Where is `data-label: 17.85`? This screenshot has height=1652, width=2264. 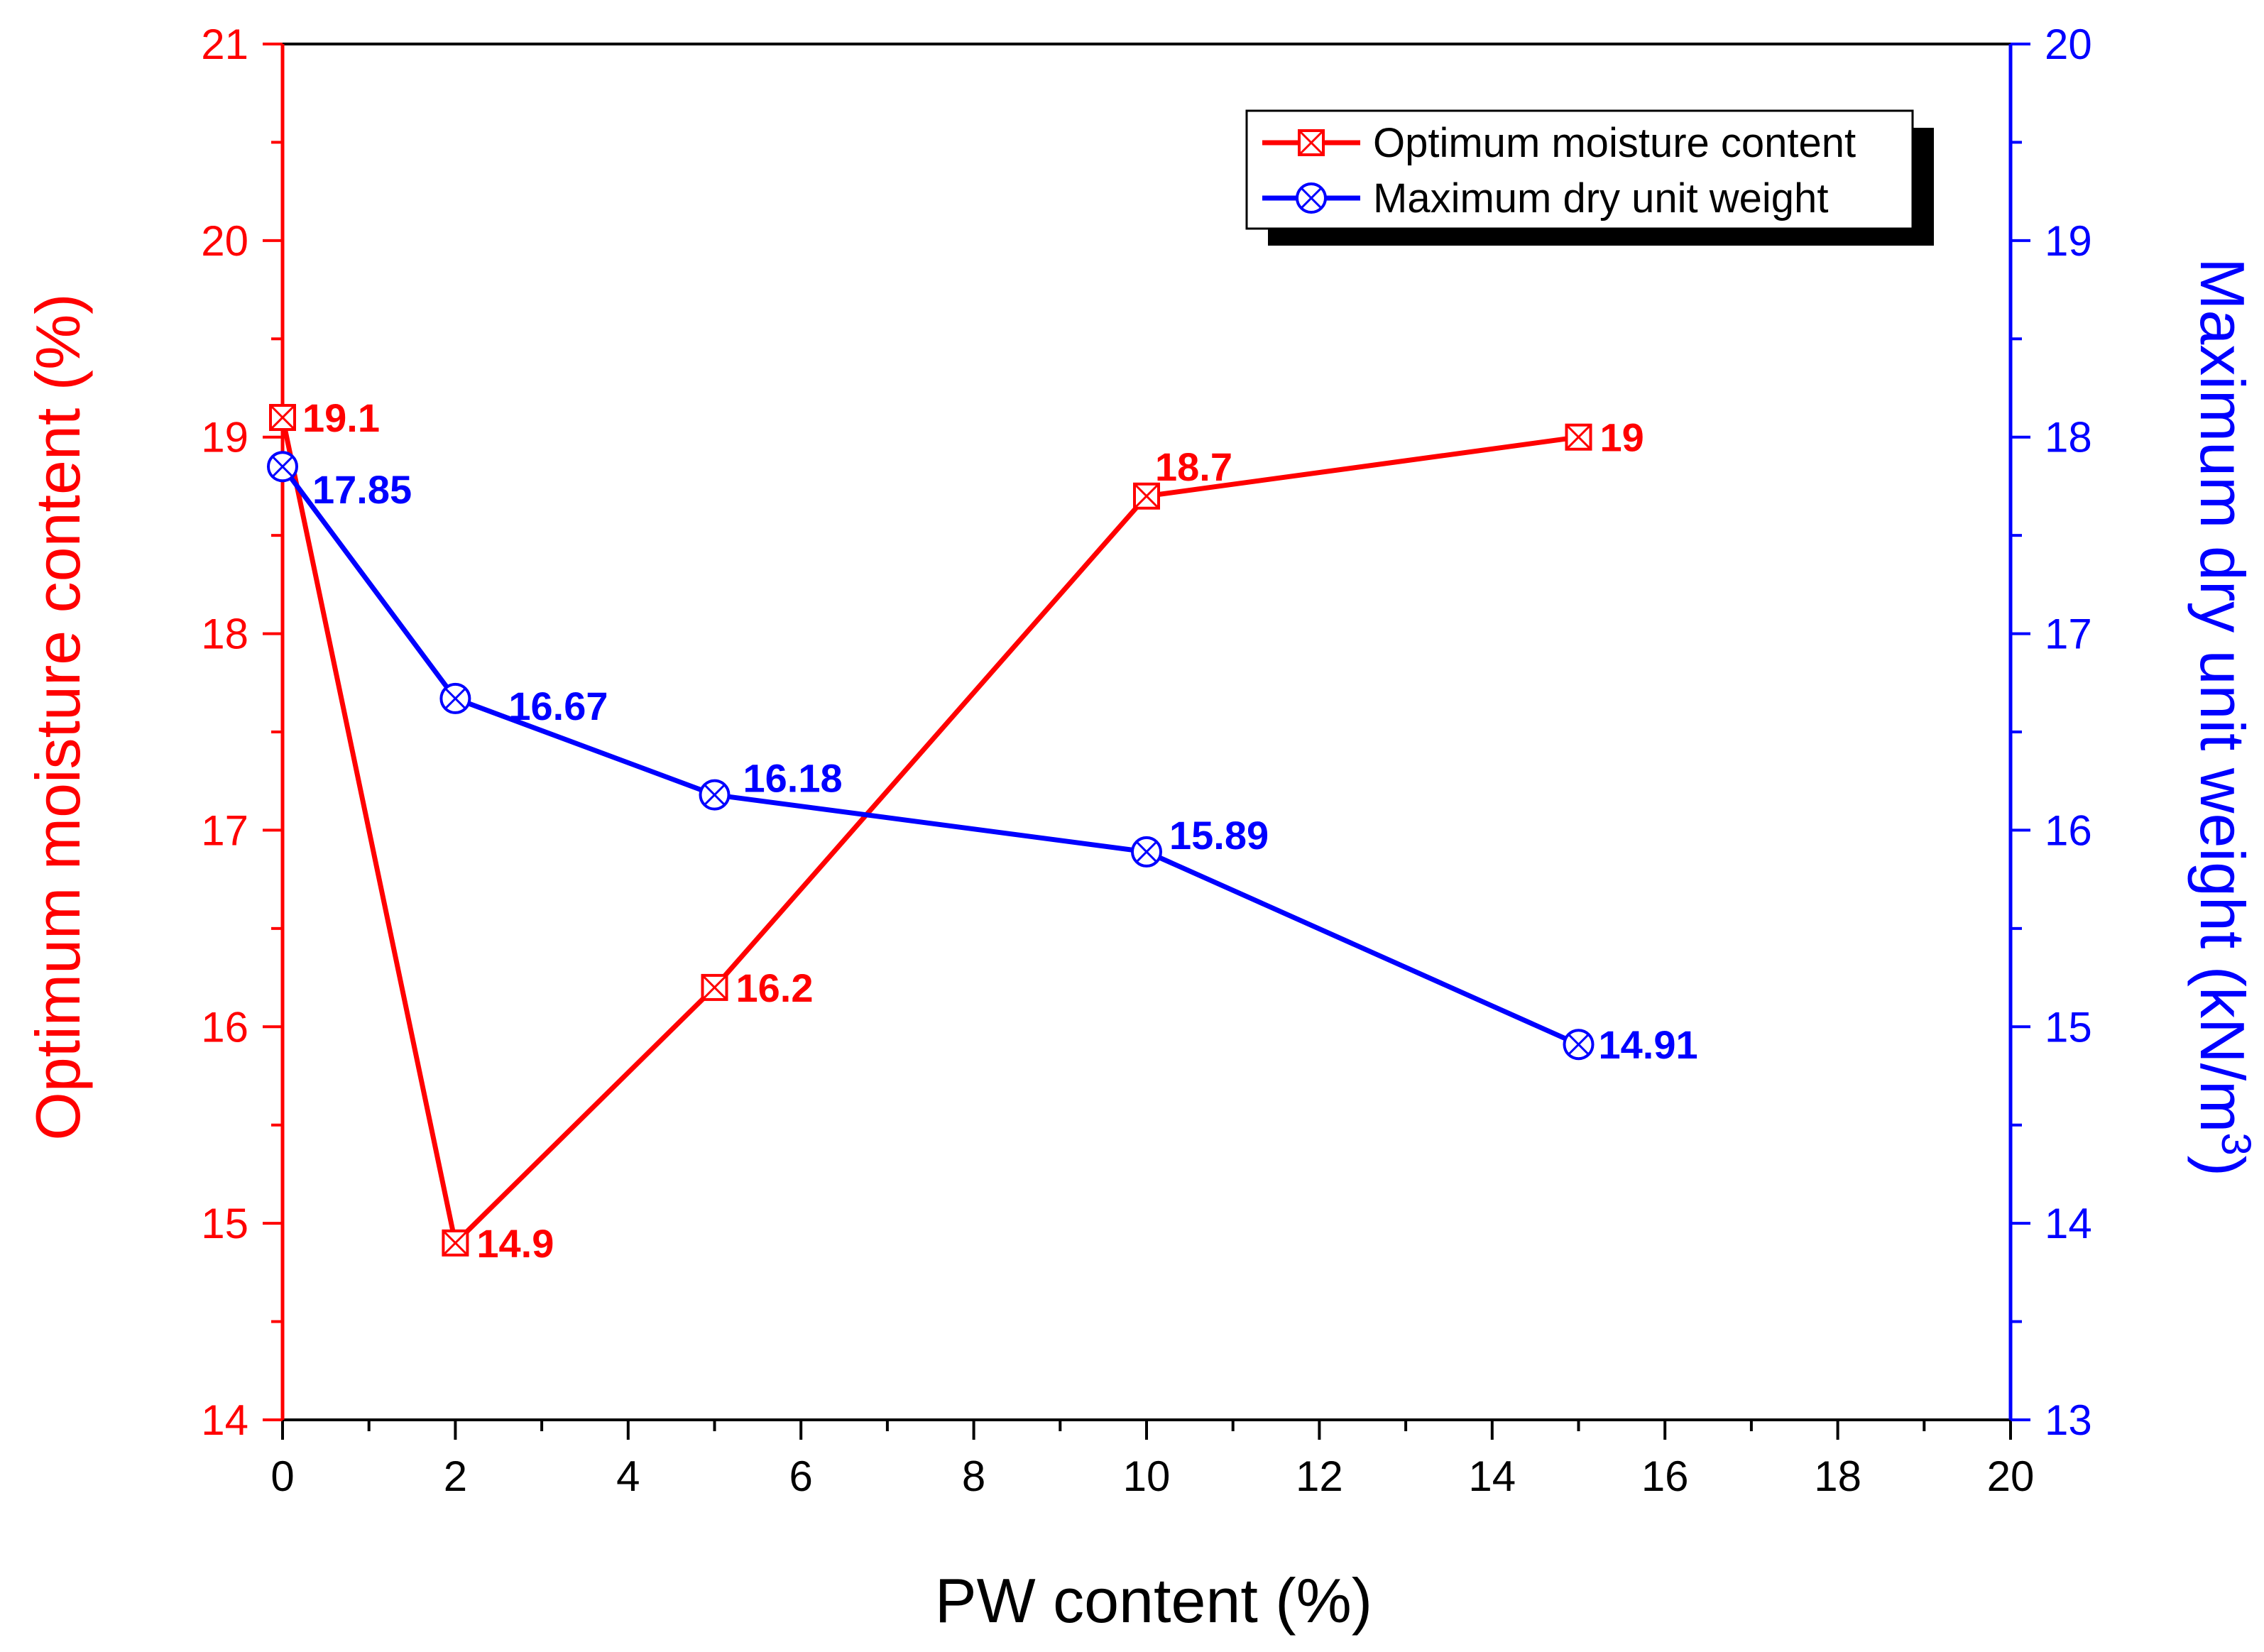 data-label: 17.85 is located at coordinates (362, 489).